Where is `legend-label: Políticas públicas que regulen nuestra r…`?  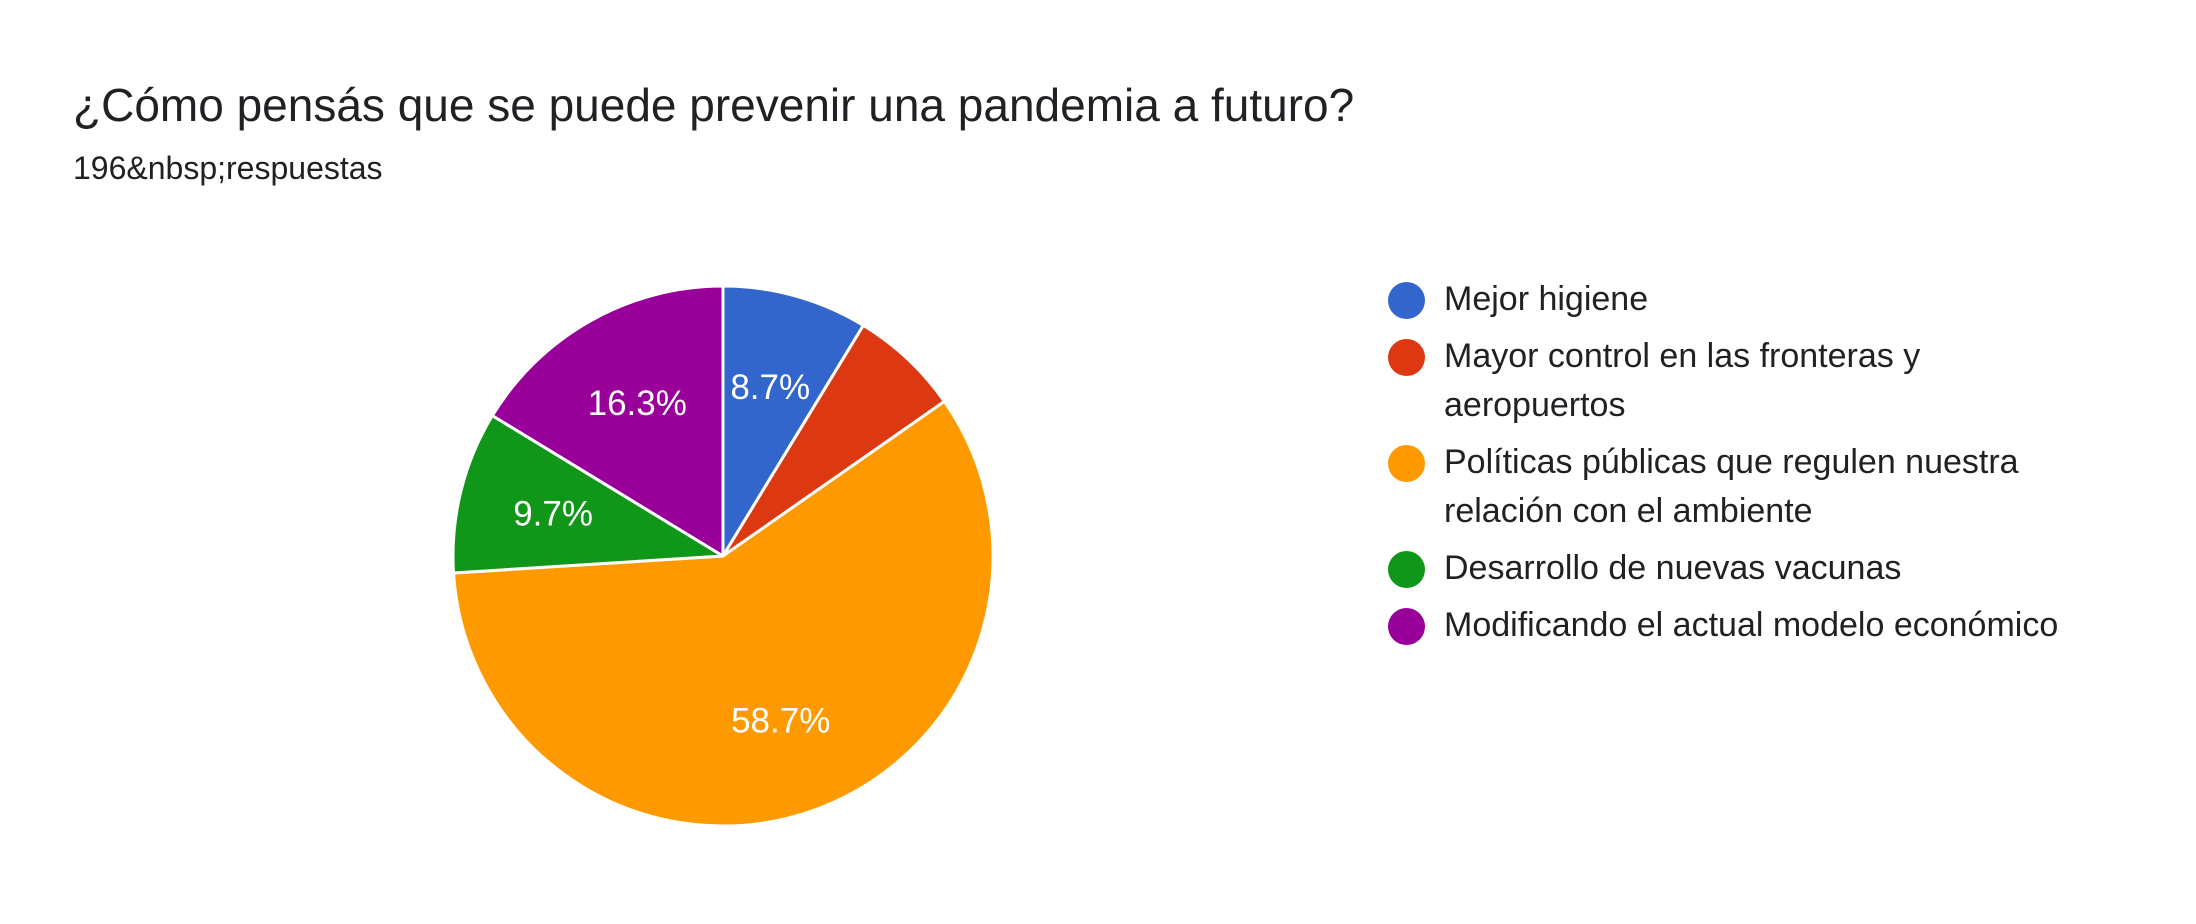
legend-label: Políticas públicas que regulen nuestra r… is located at coordinates (1731, 486).